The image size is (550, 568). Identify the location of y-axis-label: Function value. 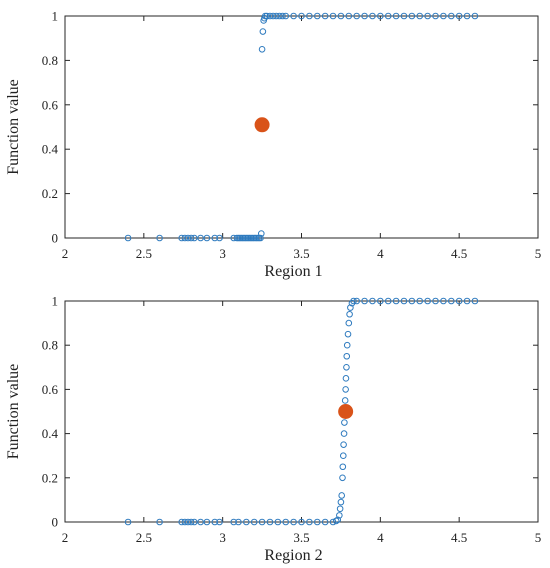
(13, 412).